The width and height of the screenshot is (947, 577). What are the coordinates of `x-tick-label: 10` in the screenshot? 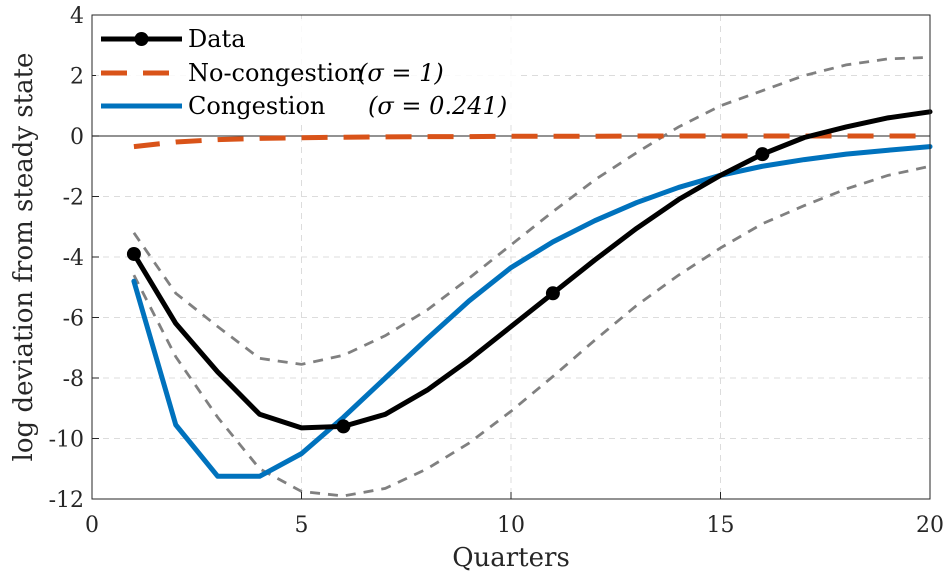 It's located at (511, 525).